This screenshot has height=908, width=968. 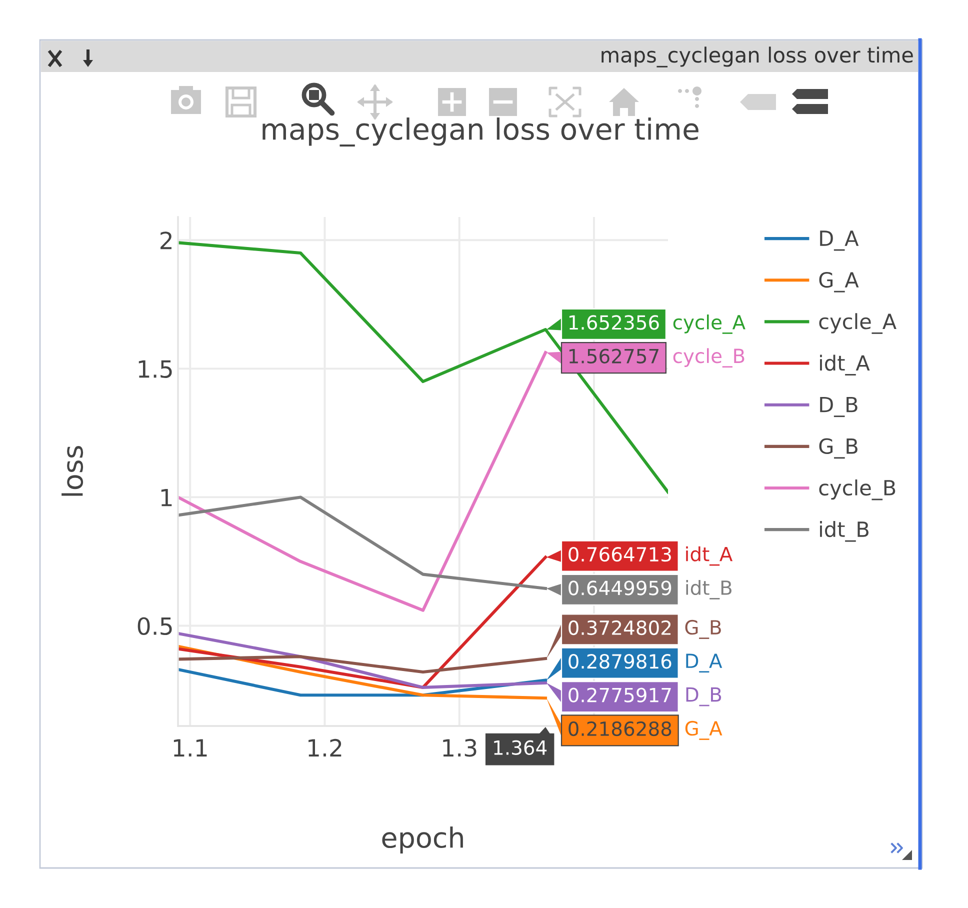 I want to click on legend-label: D_A, so click(x=839, y=240).